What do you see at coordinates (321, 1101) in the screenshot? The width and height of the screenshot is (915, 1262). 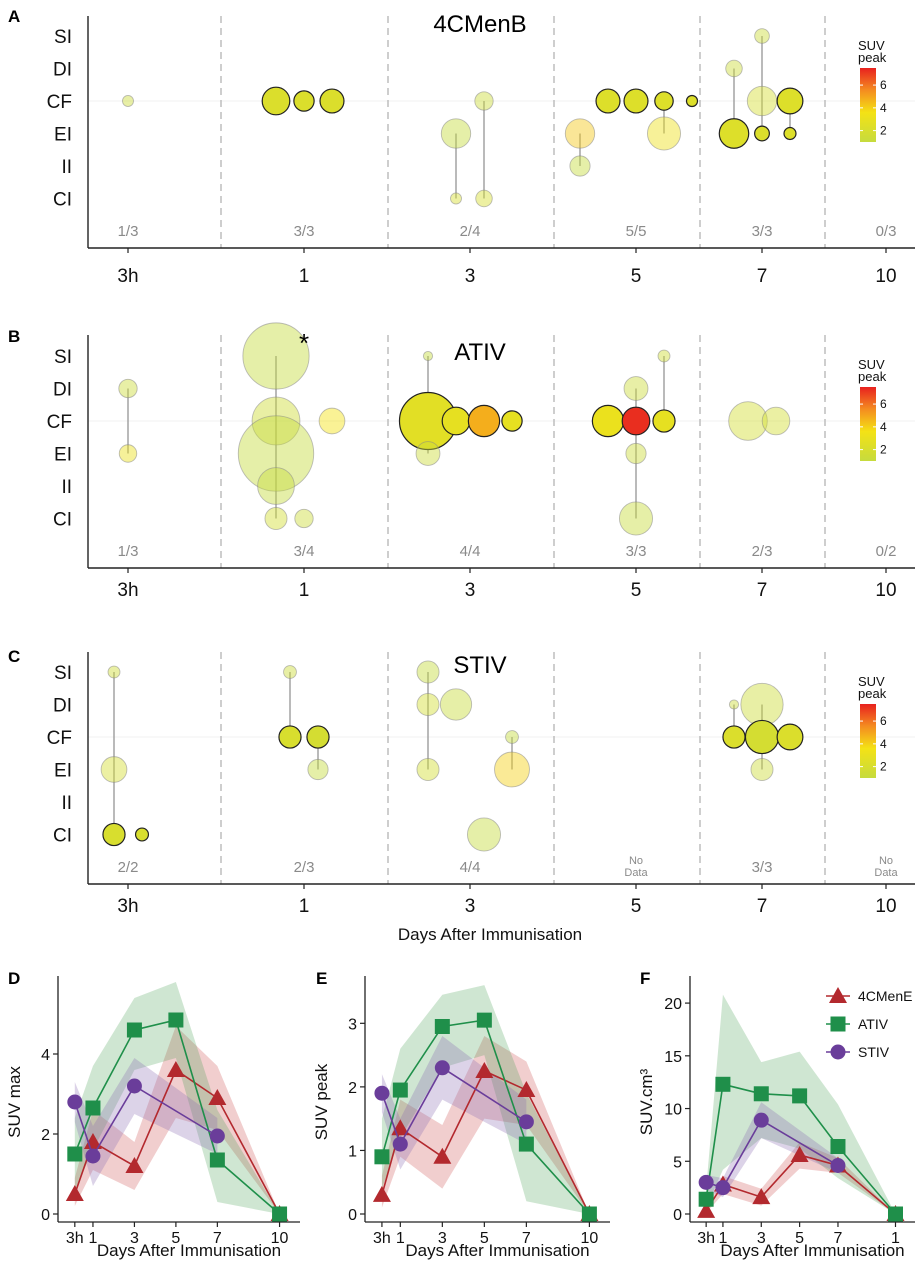 I see `y-axis-title: SUV peak` at bounding box center [321, 1101].